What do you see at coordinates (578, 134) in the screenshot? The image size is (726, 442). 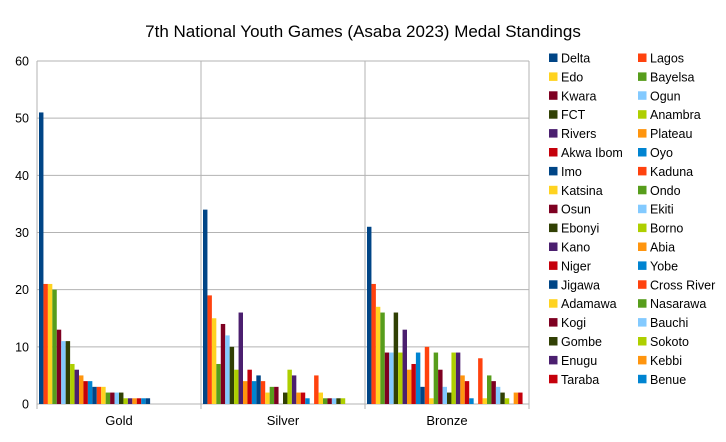 I see `legend-label: Rivers` at bounding box center [578, 134].